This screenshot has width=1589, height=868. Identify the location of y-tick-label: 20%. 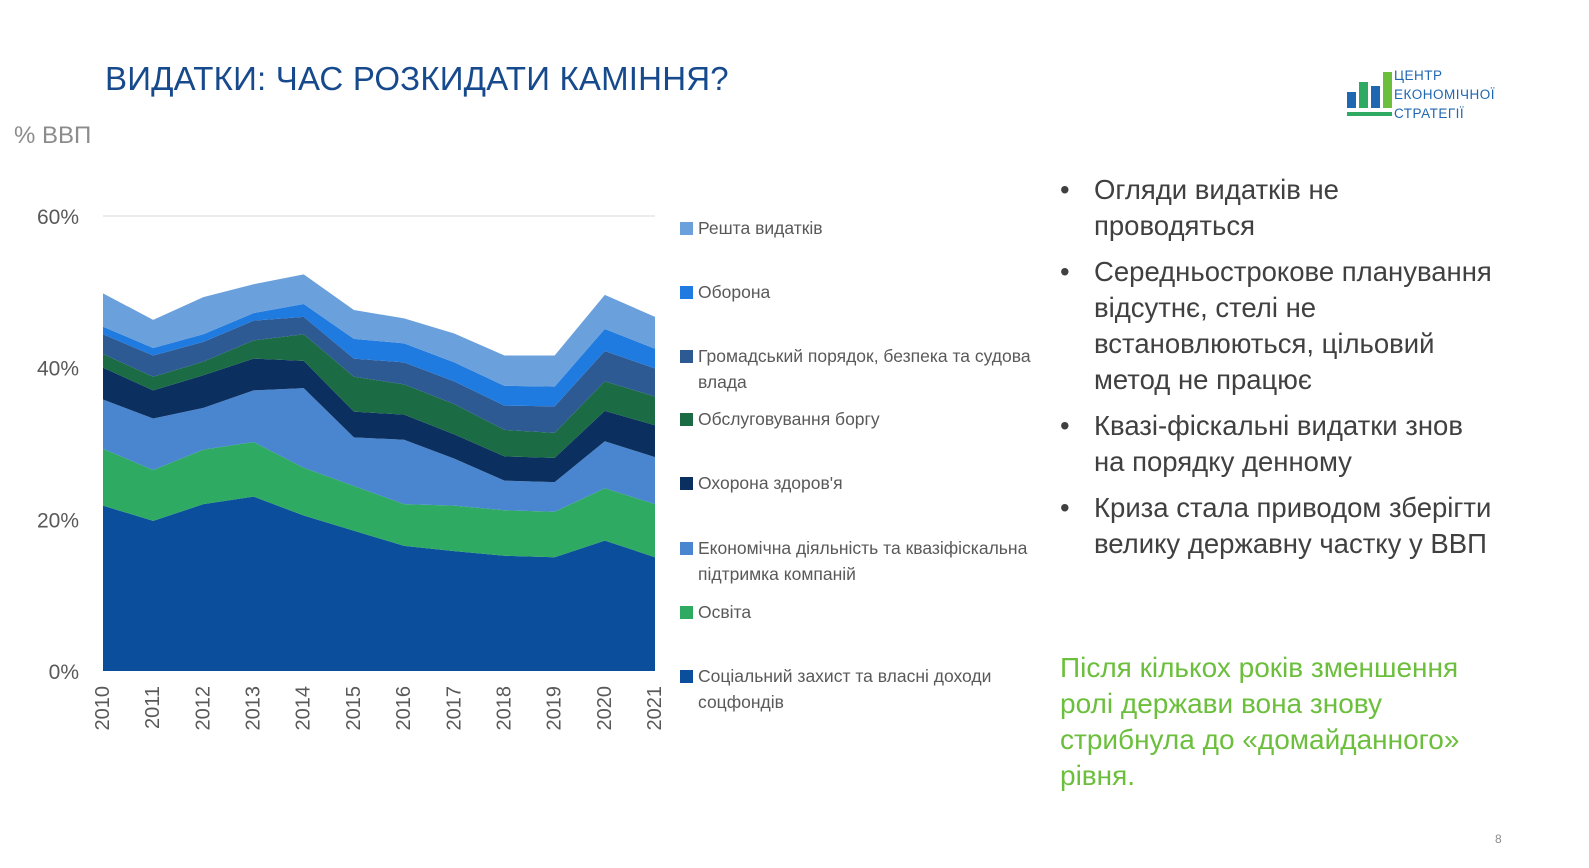
(58, 520).